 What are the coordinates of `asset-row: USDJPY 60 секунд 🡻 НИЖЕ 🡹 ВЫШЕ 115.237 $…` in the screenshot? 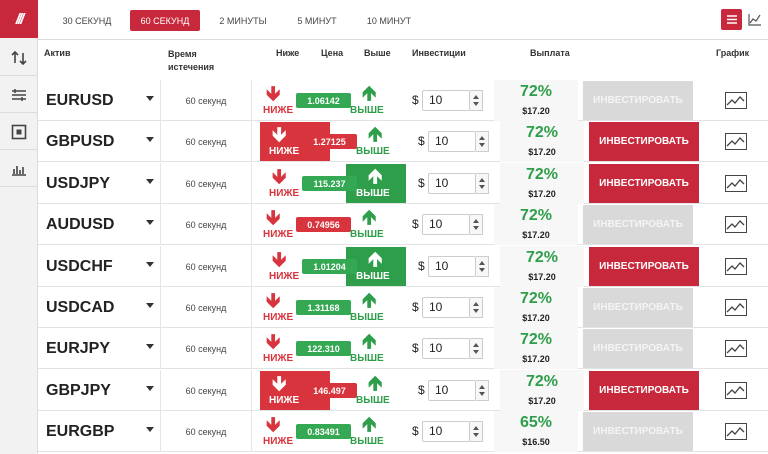 It's located at (403, 183).